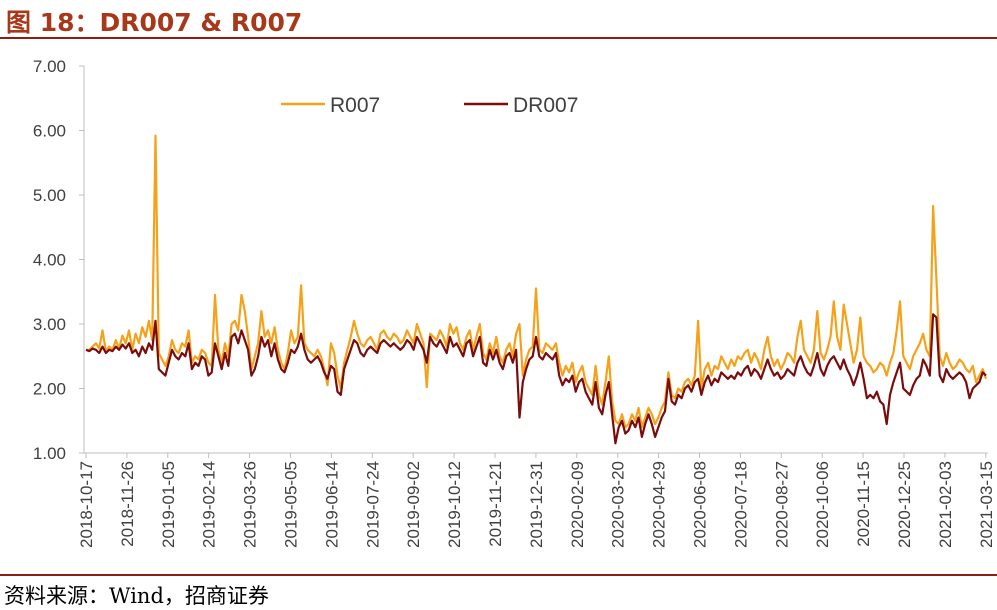 The image size is (997, 610). What do you see at coordinates (498, 38) in the screenshot?
I see `top-rule` at bounding box center [498, 38].